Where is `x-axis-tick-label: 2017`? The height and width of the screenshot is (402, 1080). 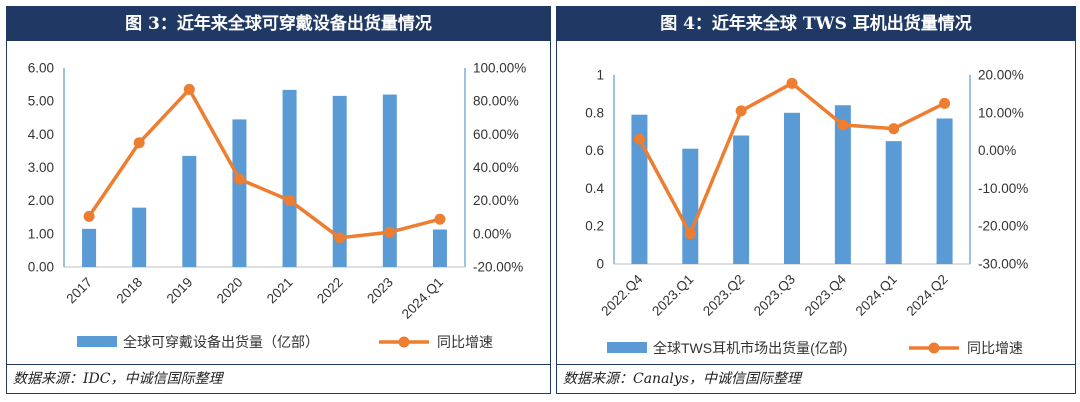 x-axis-tick-label: 2017 is located at coordinates (79, 291).